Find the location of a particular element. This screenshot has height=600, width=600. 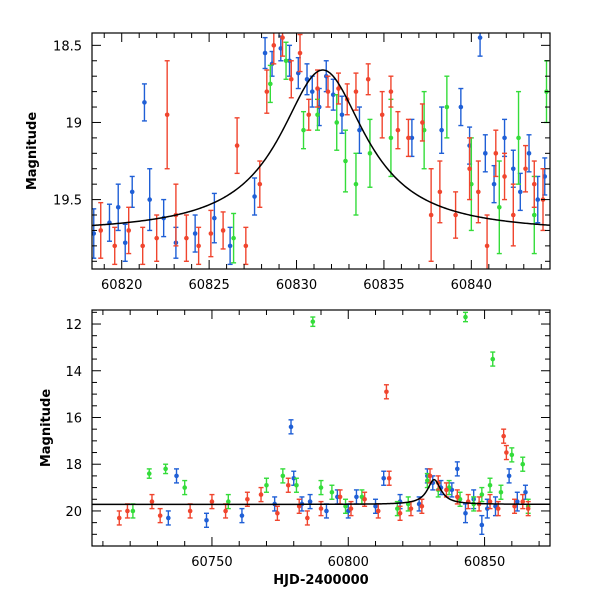

bottom-panel-x-axis-label: HJD-2400000 is located at coordinates (320, 580).